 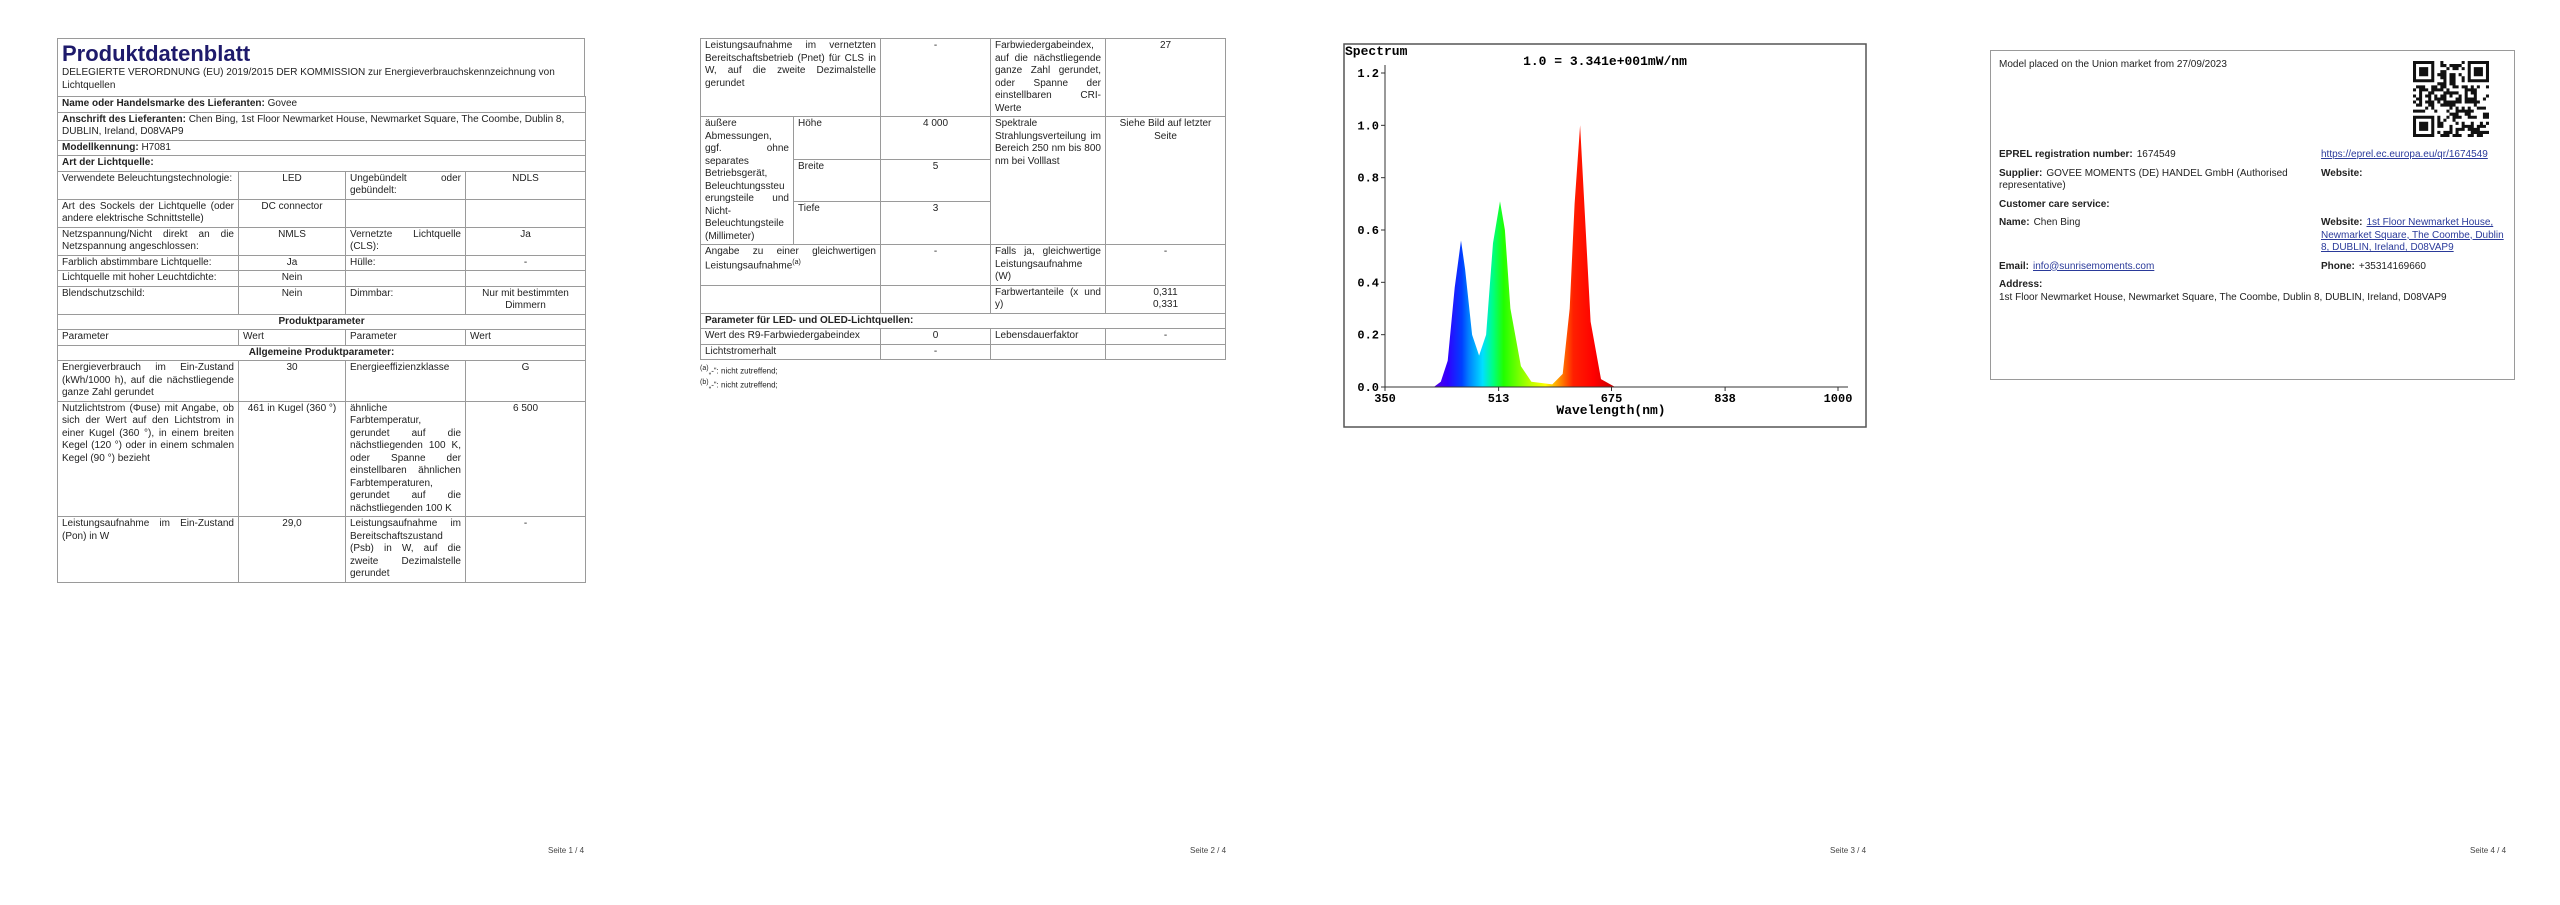 What do you see at coordinates (1610, 410) in the screenshot?
I see `x-axis-label: Wavelength(nm)` at bounding box center [1610, 410].